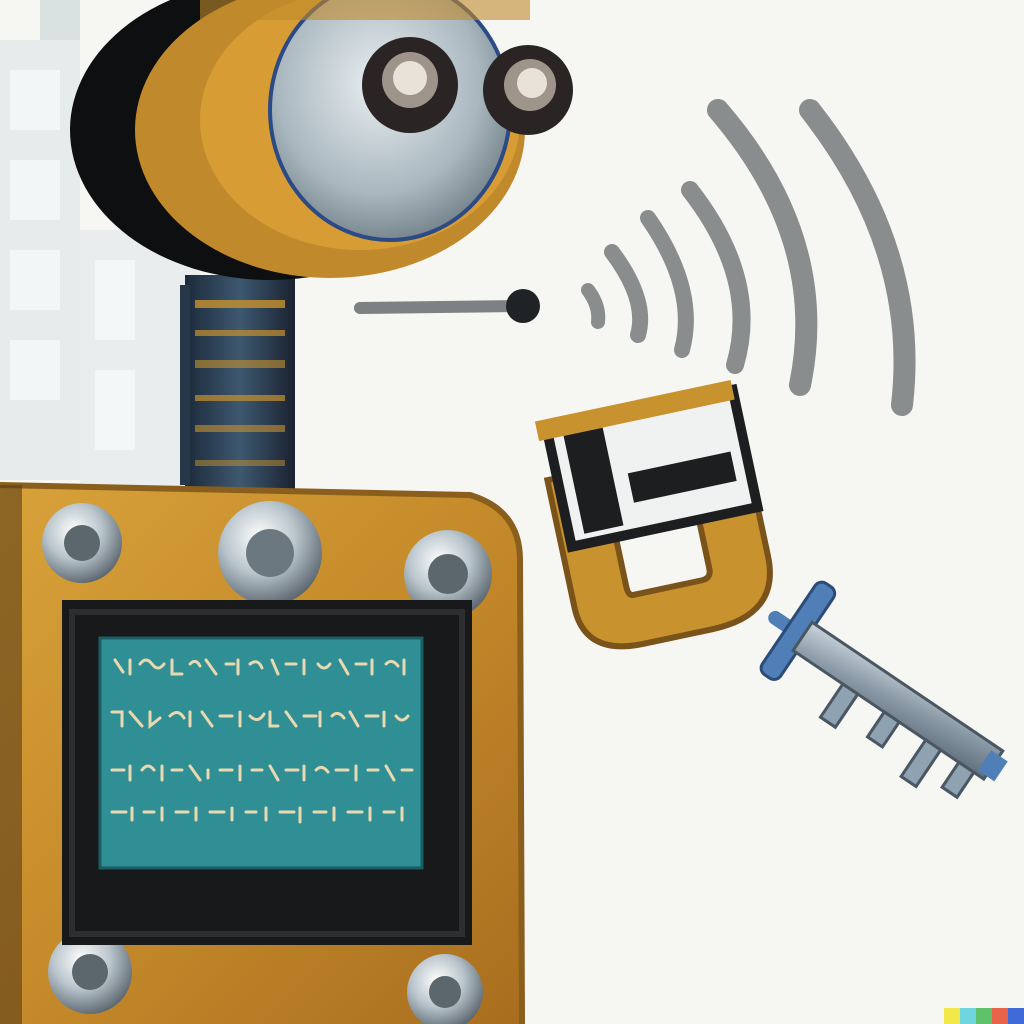 This screenshot has width=1024, height=1024. I want to click on robot-screen, so click(267, 772).